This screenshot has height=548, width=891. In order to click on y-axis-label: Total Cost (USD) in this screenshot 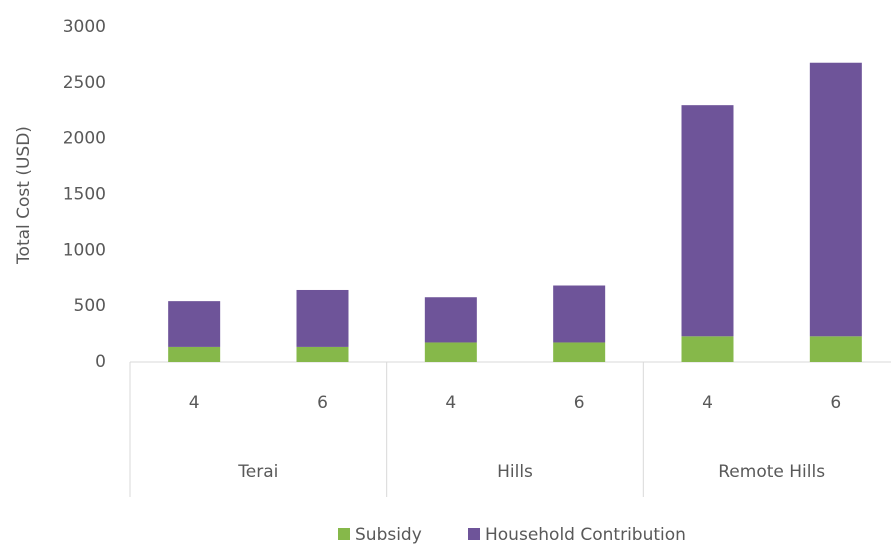, I will do `click(24, 195)`.